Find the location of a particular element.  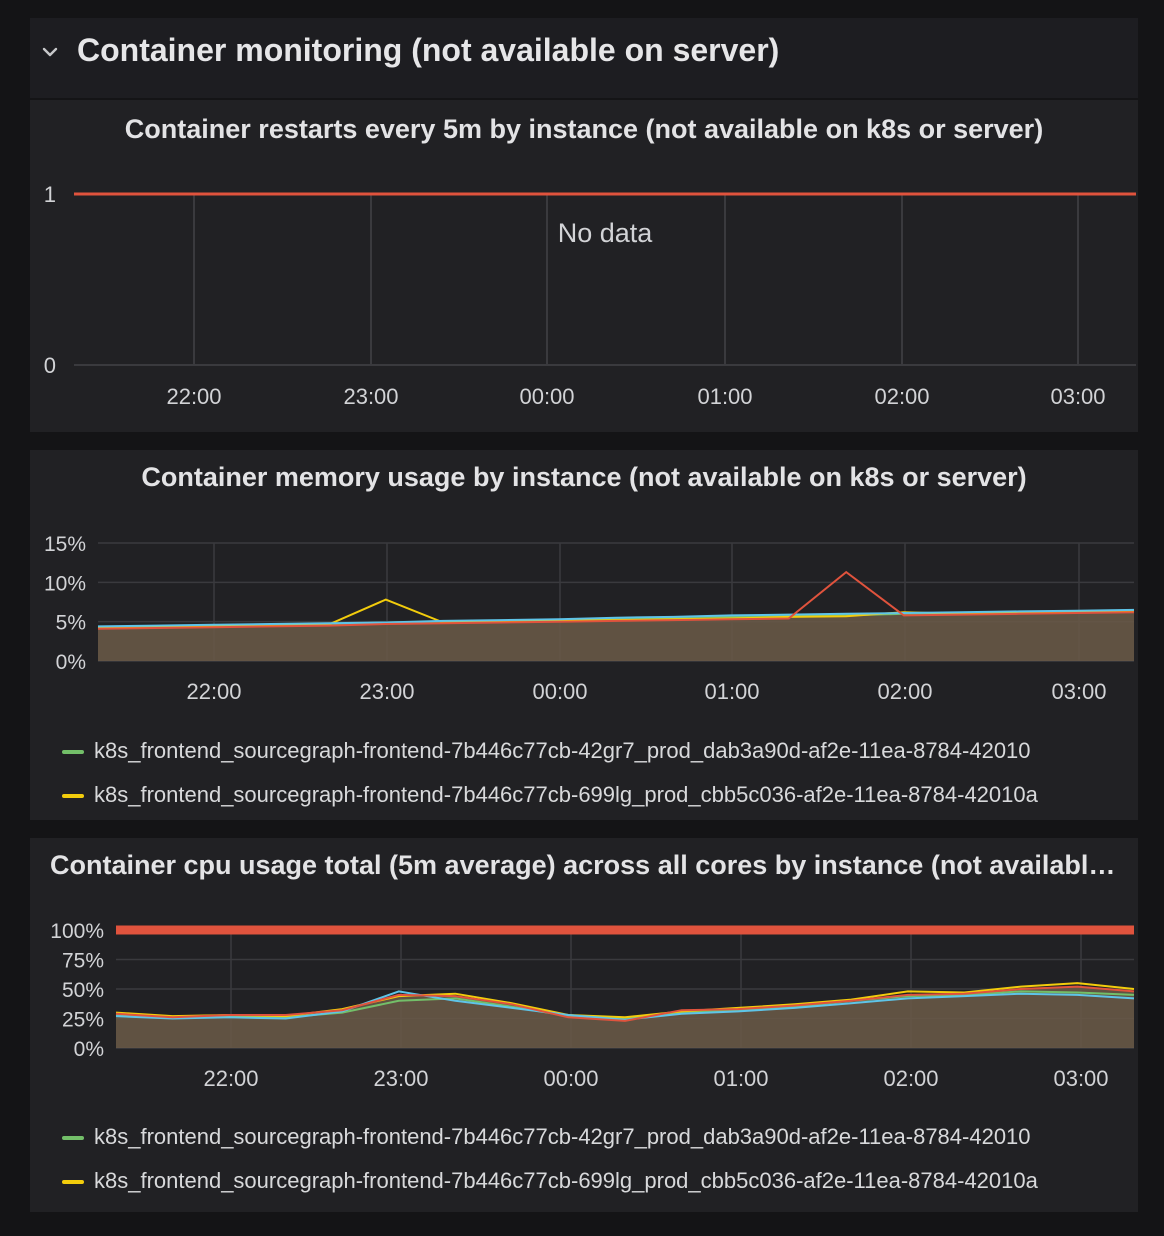

y-tick-label: 50% is located at coordinates (83, 990).